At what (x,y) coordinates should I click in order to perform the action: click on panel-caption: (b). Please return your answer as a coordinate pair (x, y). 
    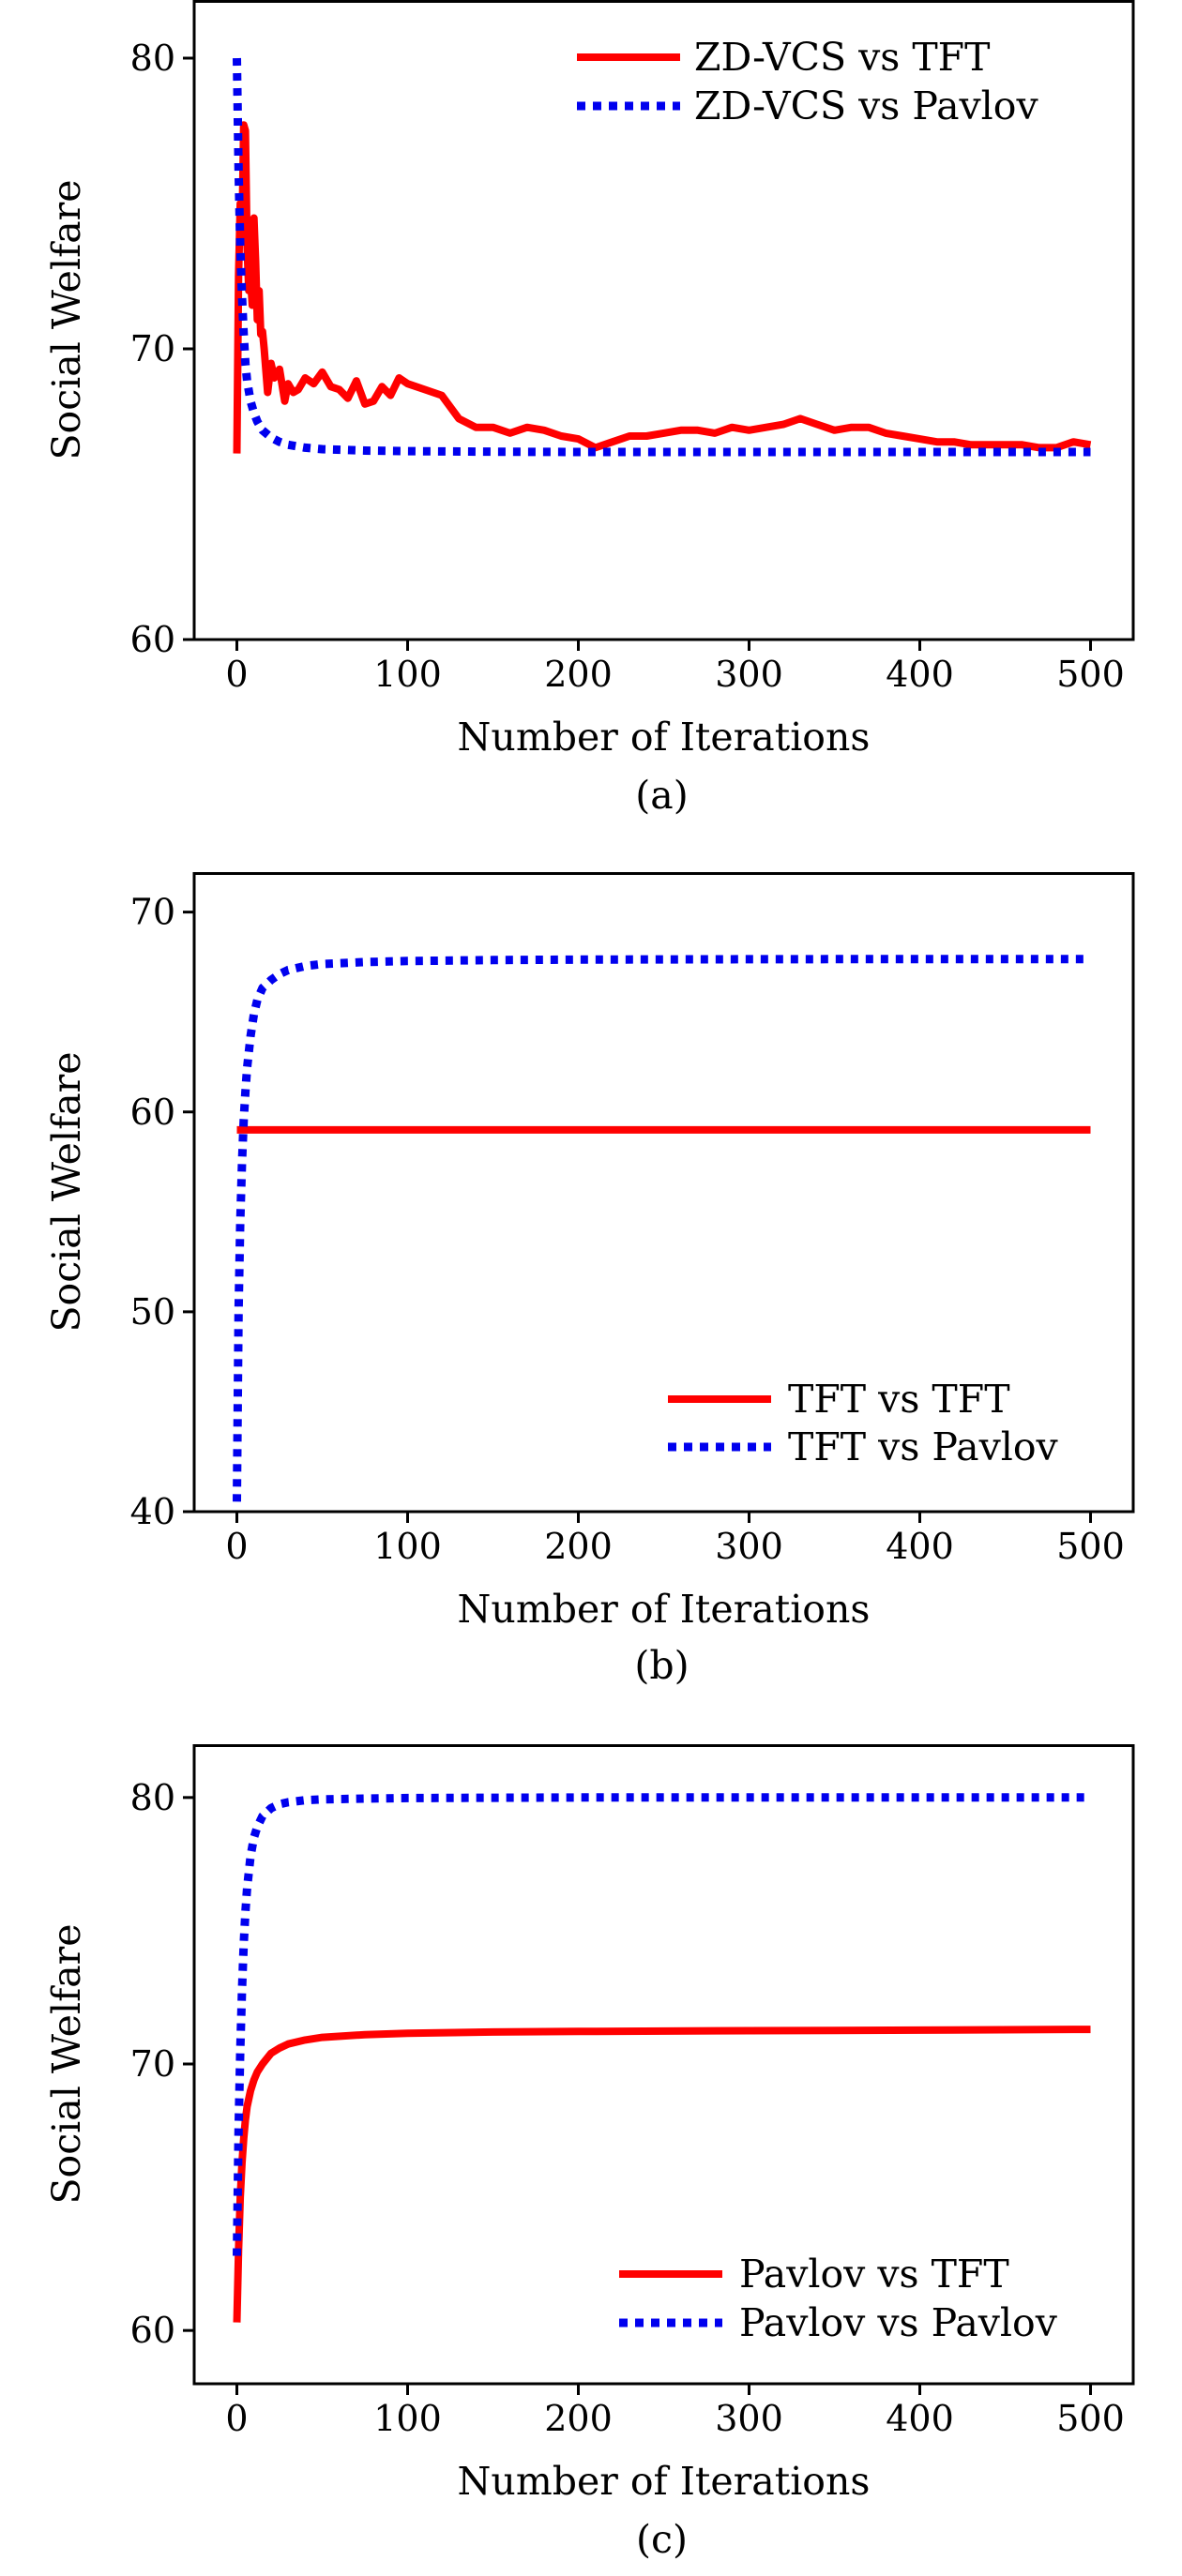
    Looking at the image, I should click on (662, 1665).